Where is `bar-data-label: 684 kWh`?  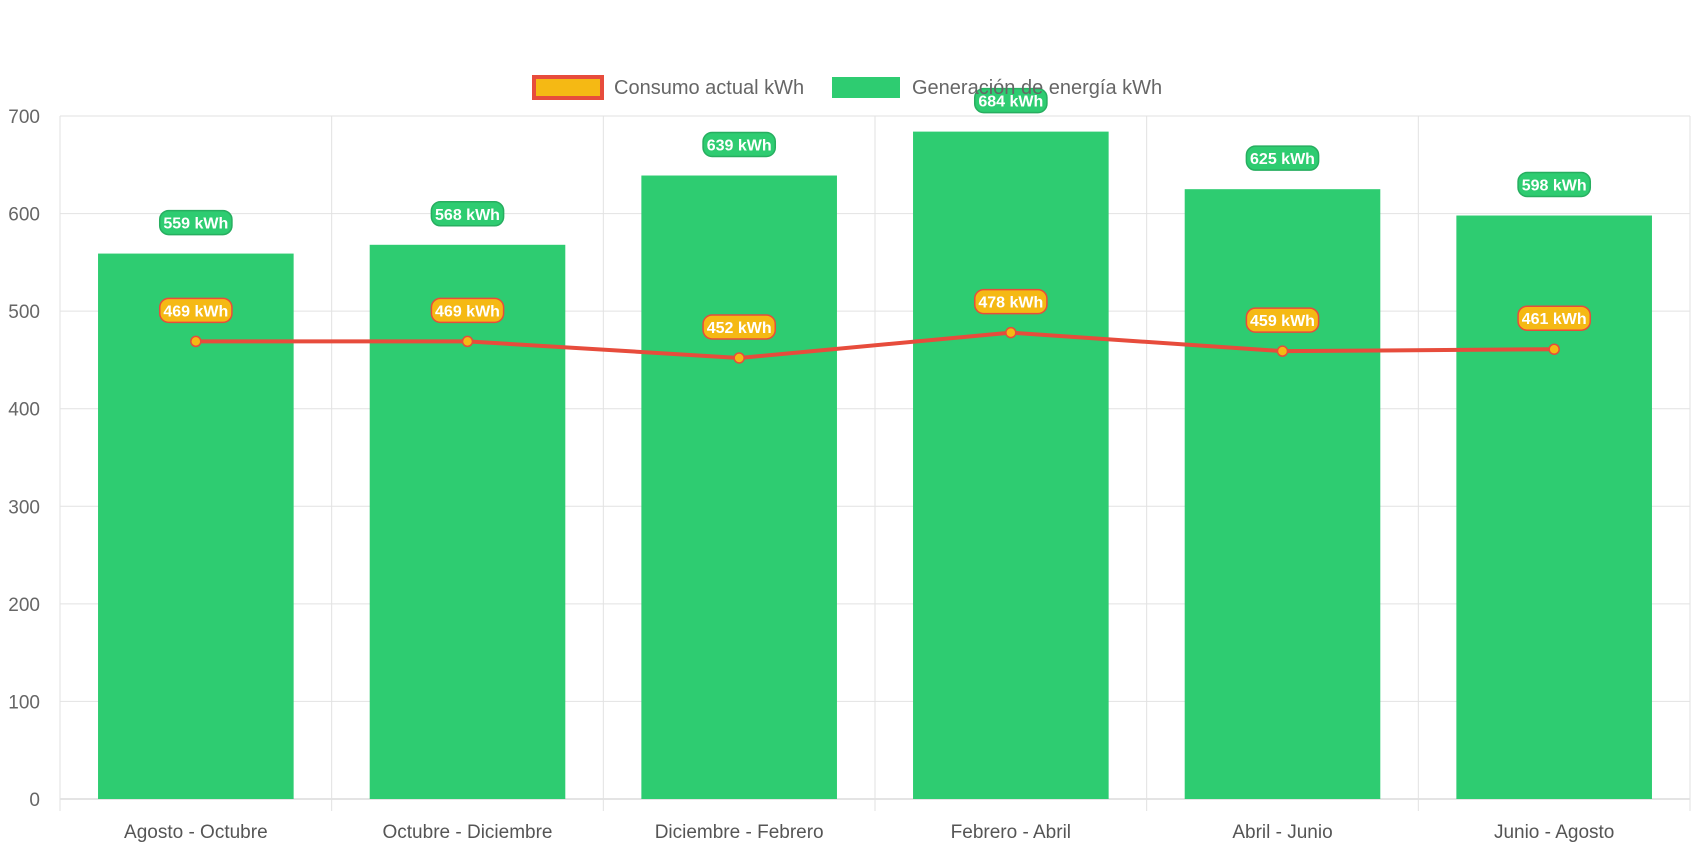 bar-data-label: 684 kWh is located at coordinates (1010, 100).